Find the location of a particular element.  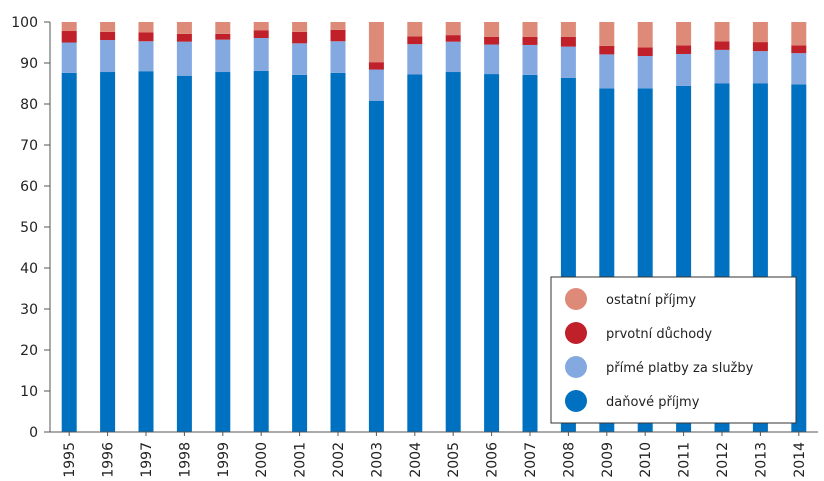

x-tick-label: 1996 is located at coordinates (109, 460).